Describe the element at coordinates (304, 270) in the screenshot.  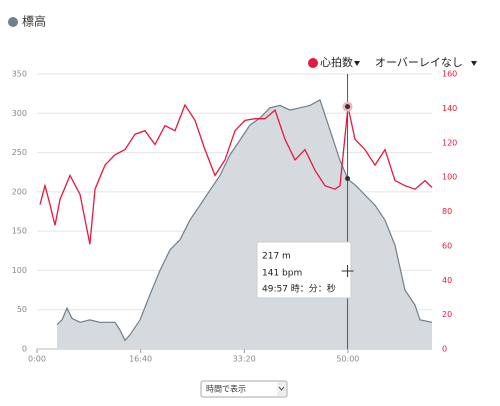
I see `tooltip` at that location.